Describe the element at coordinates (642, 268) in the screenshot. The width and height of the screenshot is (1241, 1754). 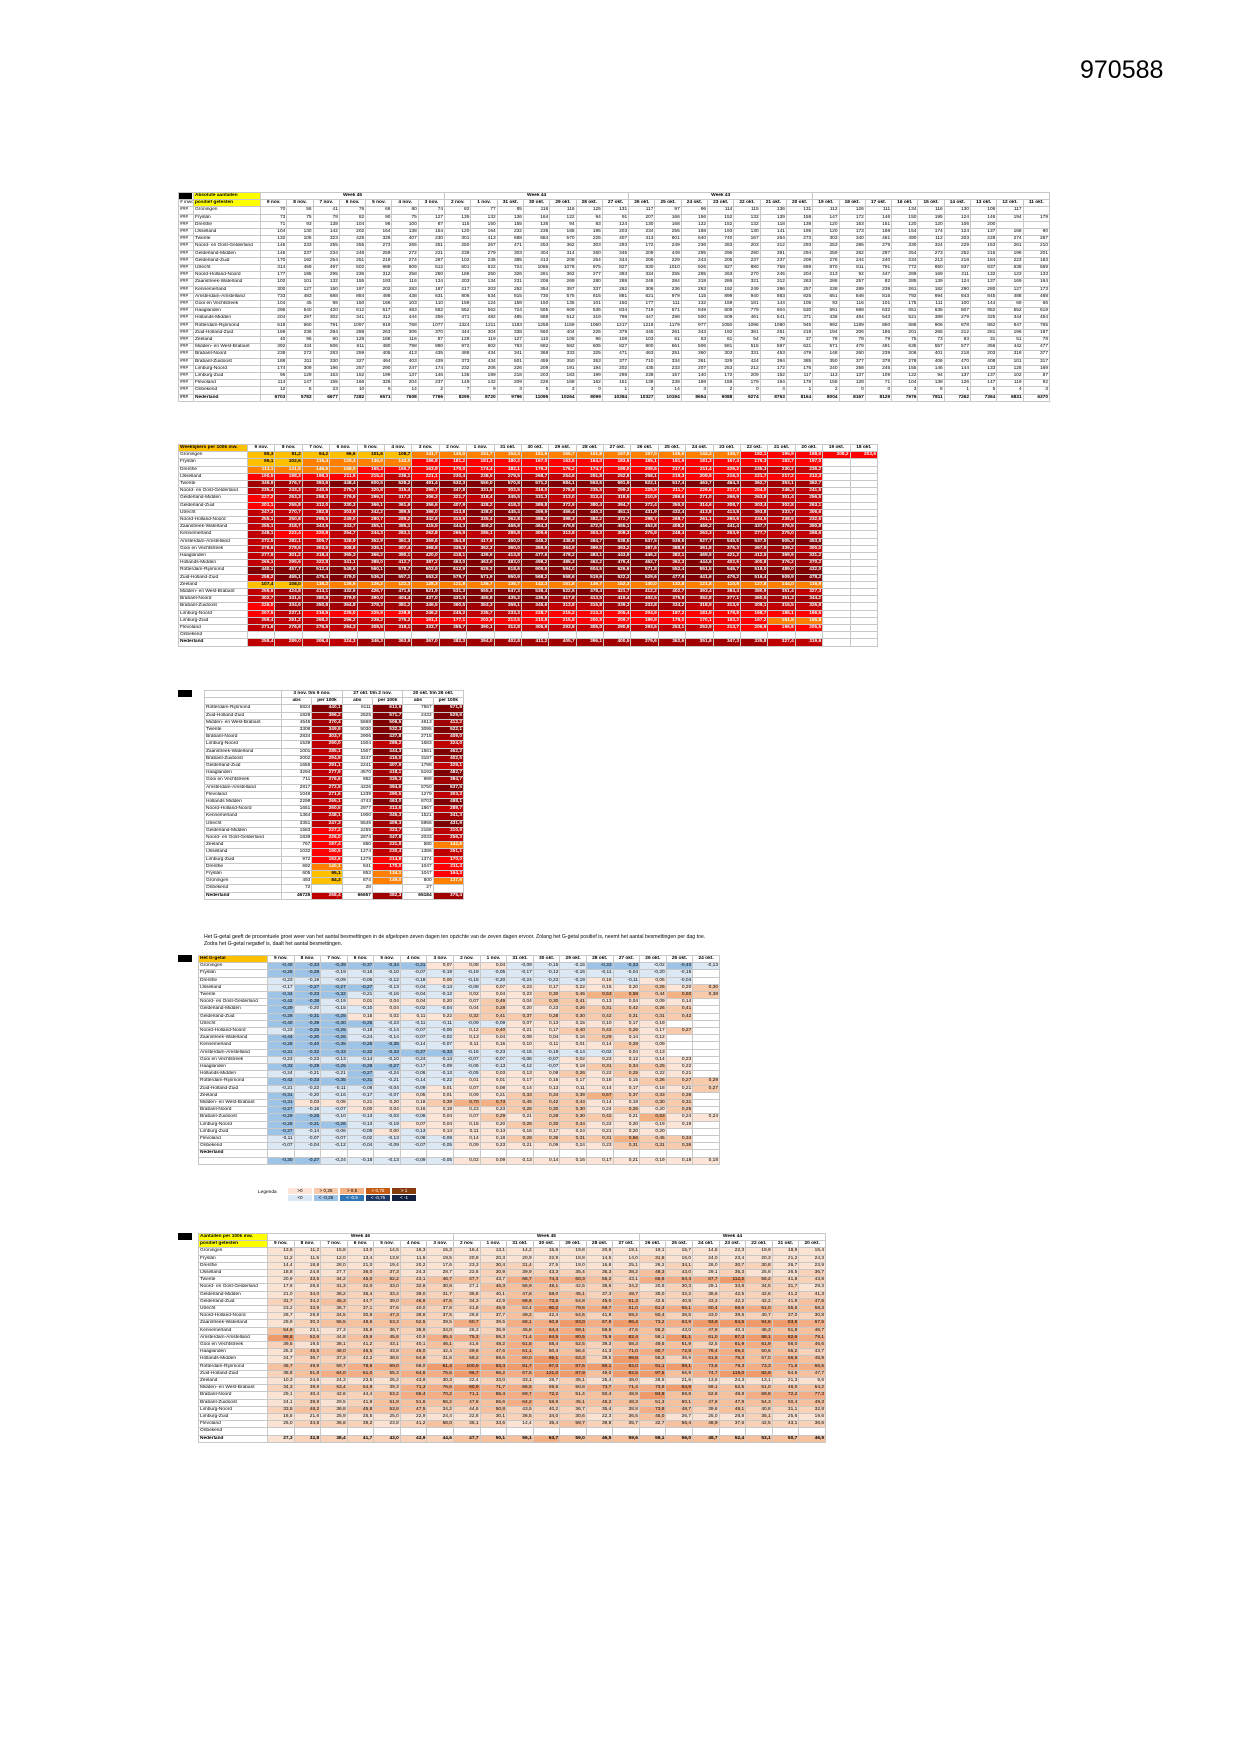
I see `count-cell: 830` at that location.